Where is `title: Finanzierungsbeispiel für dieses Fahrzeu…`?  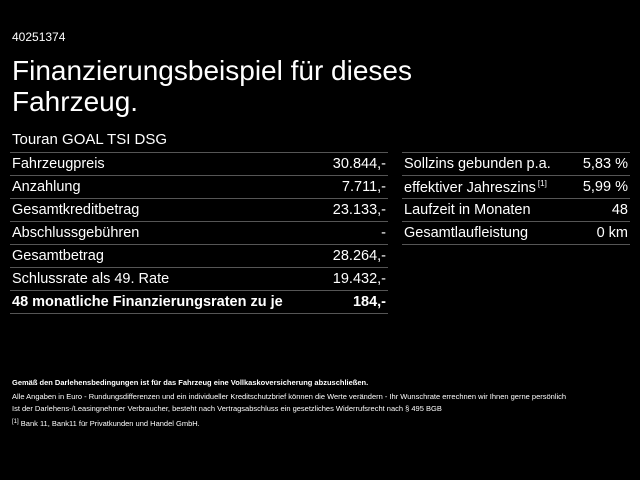 title: Finanzierungsbeispiel für dieses Fahrzeu… is located at coordinates (212, 86).